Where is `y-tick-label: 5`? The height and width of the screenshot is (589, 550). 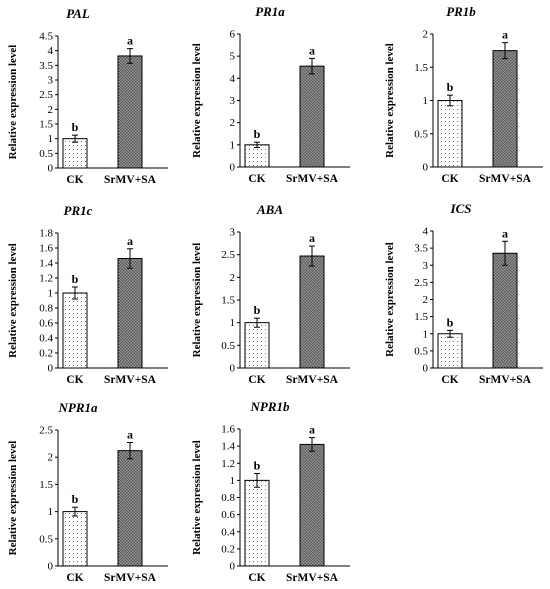 y-tick-label: 5 is located at coordinates (233, 57).